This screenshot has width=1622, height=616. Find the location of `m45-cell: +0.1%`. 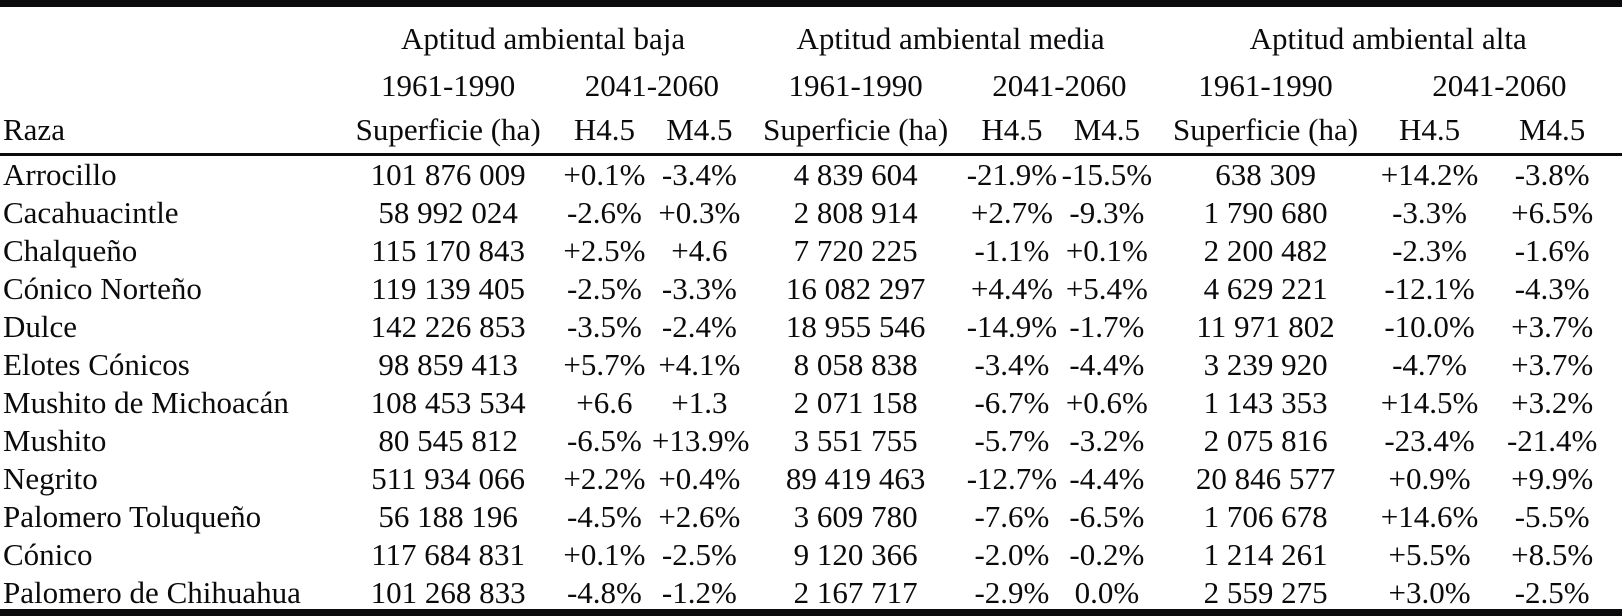

m45-cell: +0.1% is located at coordinates (1106, 250).